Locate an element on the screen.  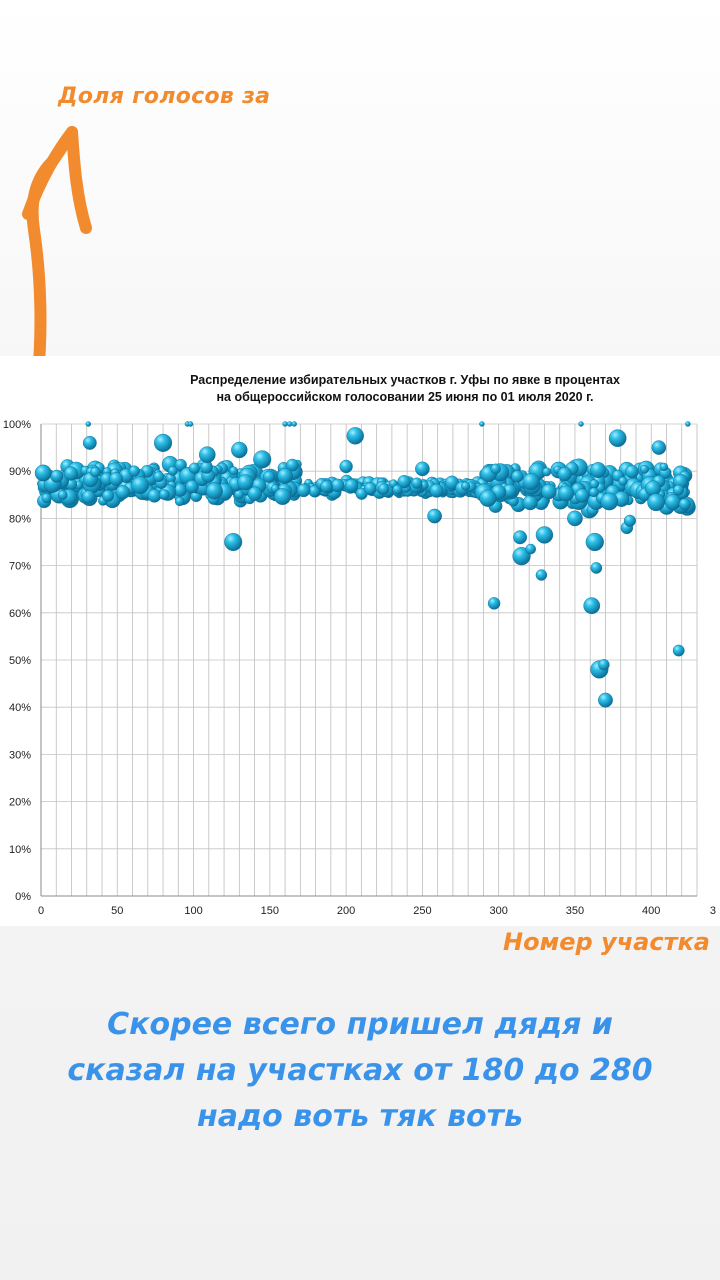
x-tick-label-edge: 3 is located at coordinates (713, 911).